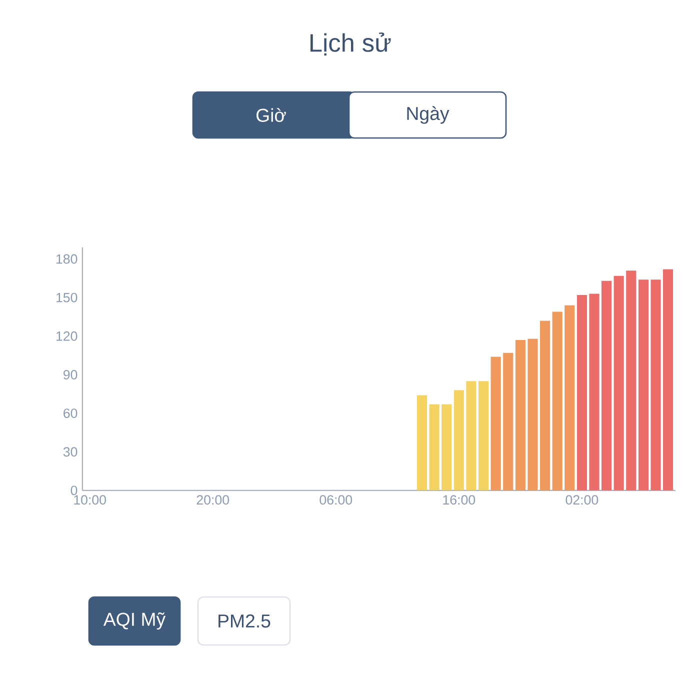  What do you see at coordinates (428, 115) in the screenshot?
I see `text: Ngày` at bounding box center [428, 115].